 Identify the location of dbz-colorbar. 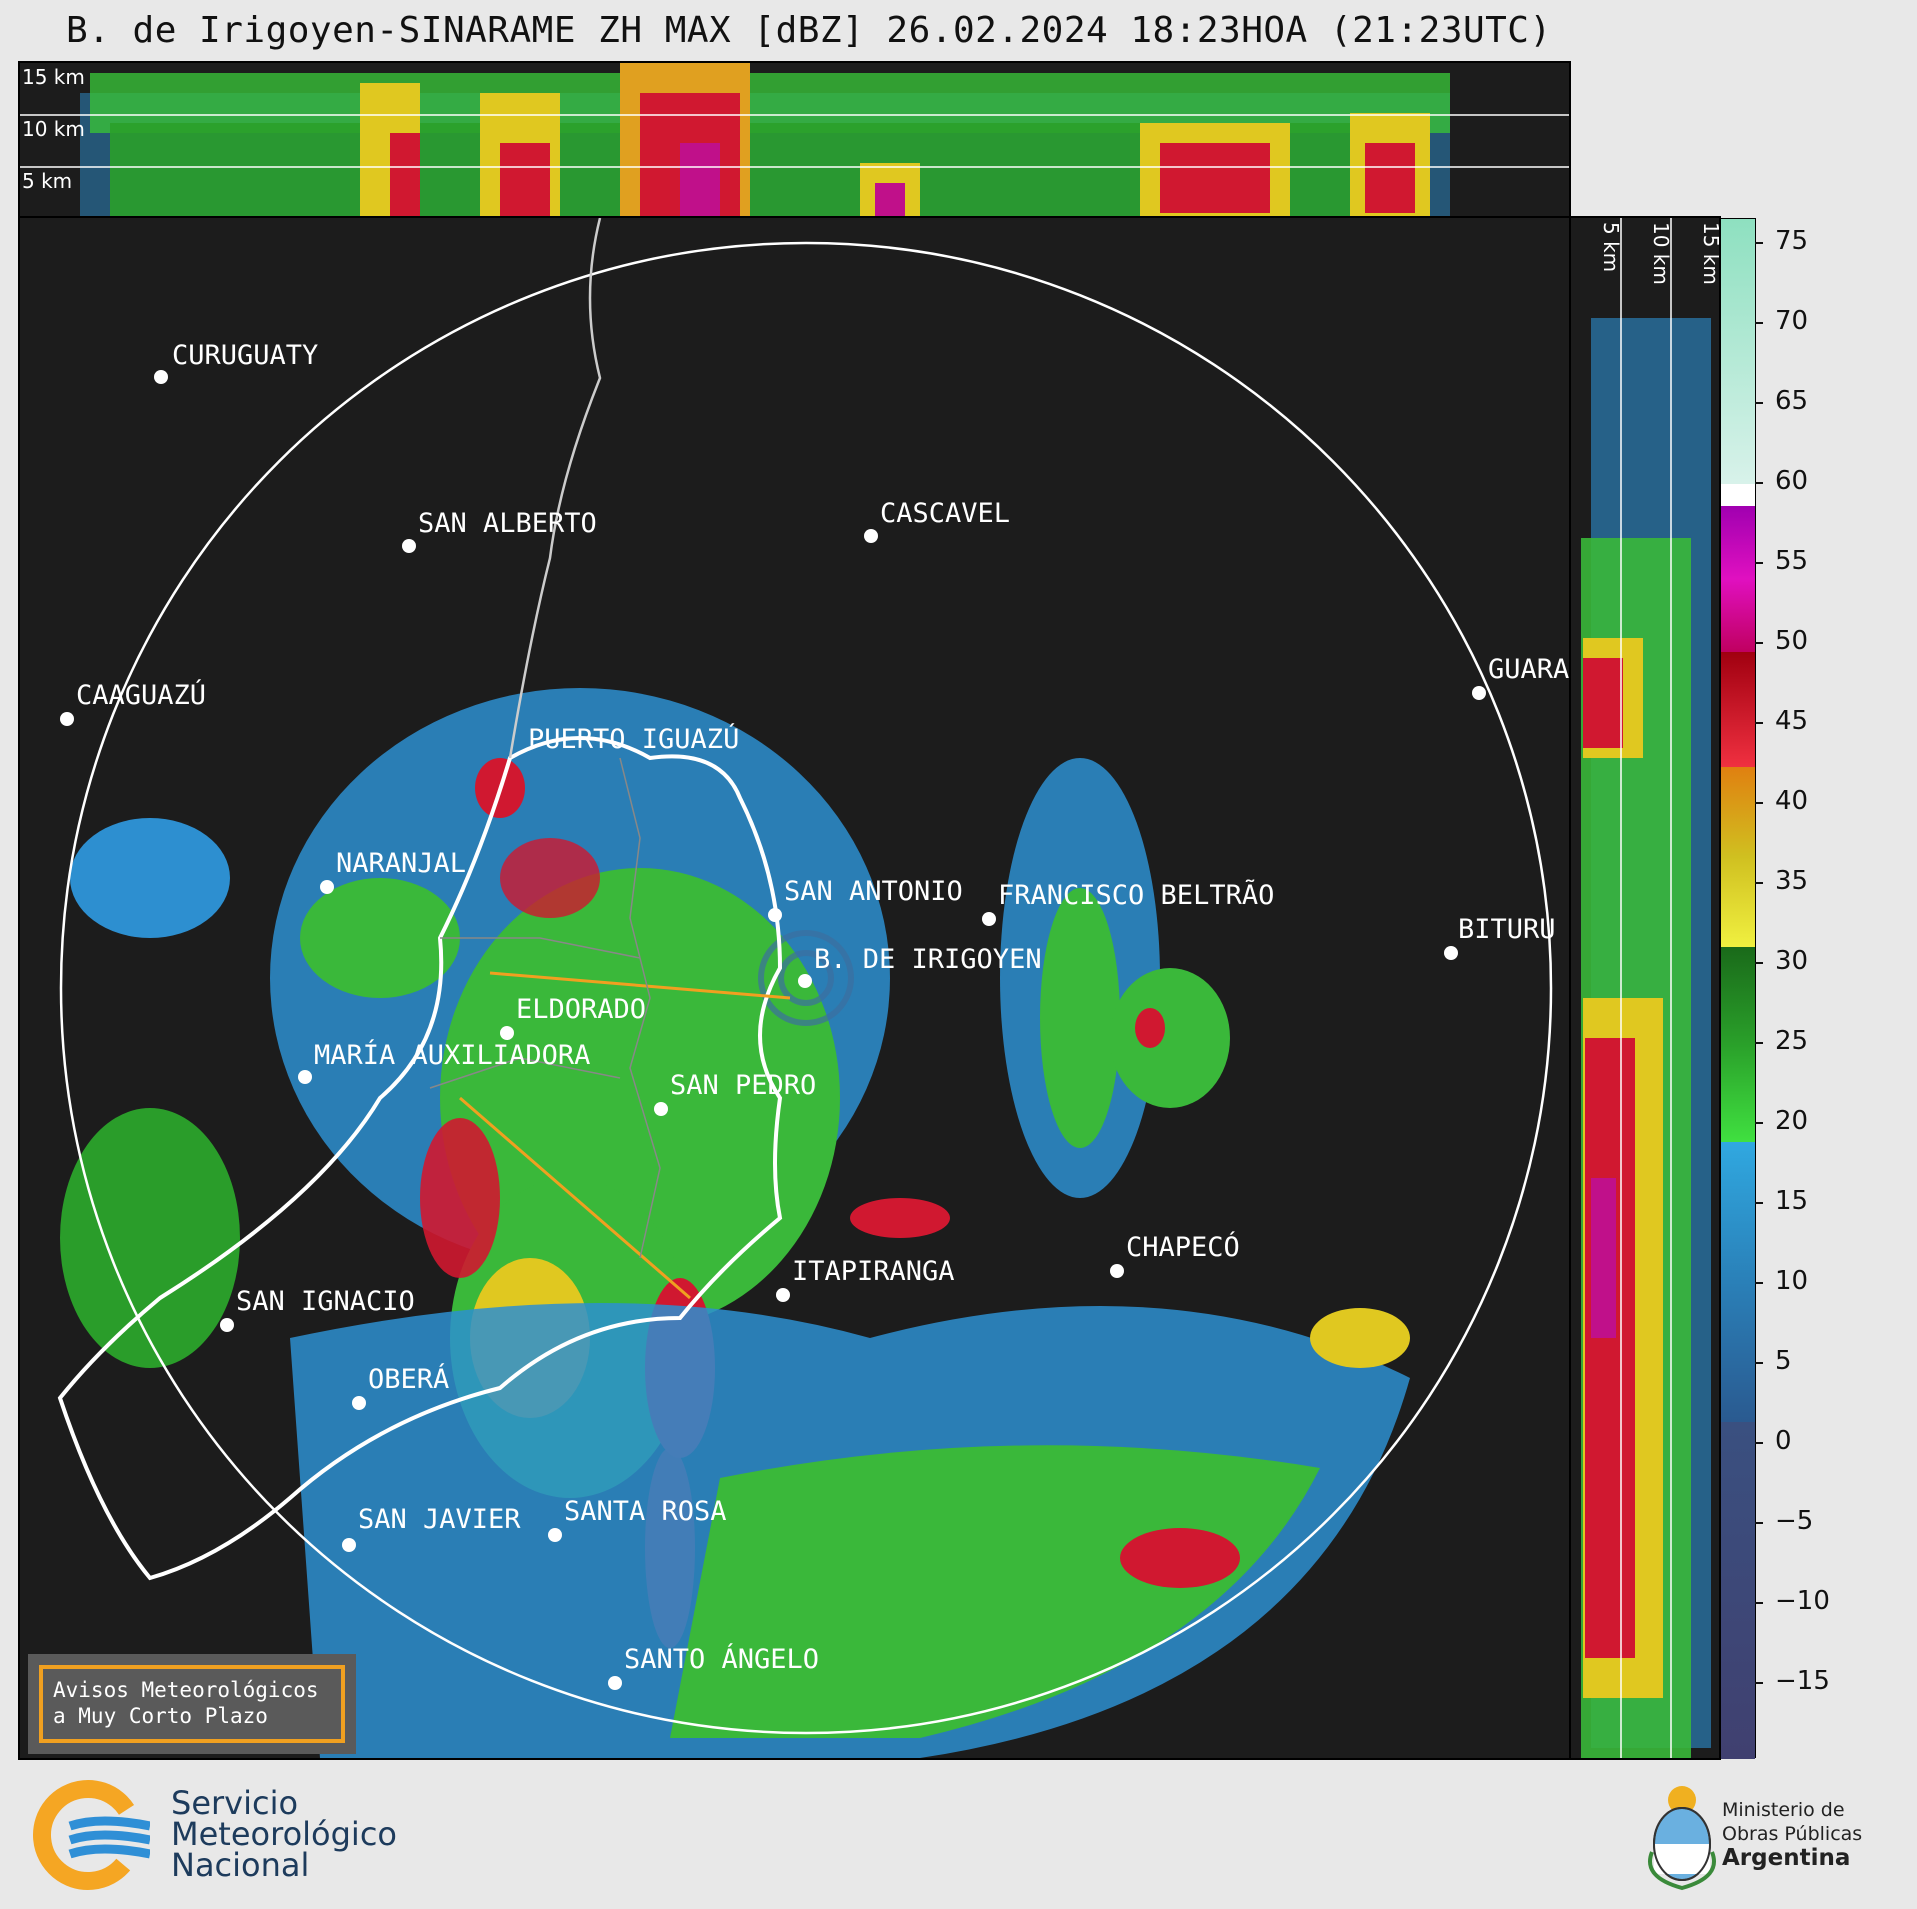
(1738, 988).